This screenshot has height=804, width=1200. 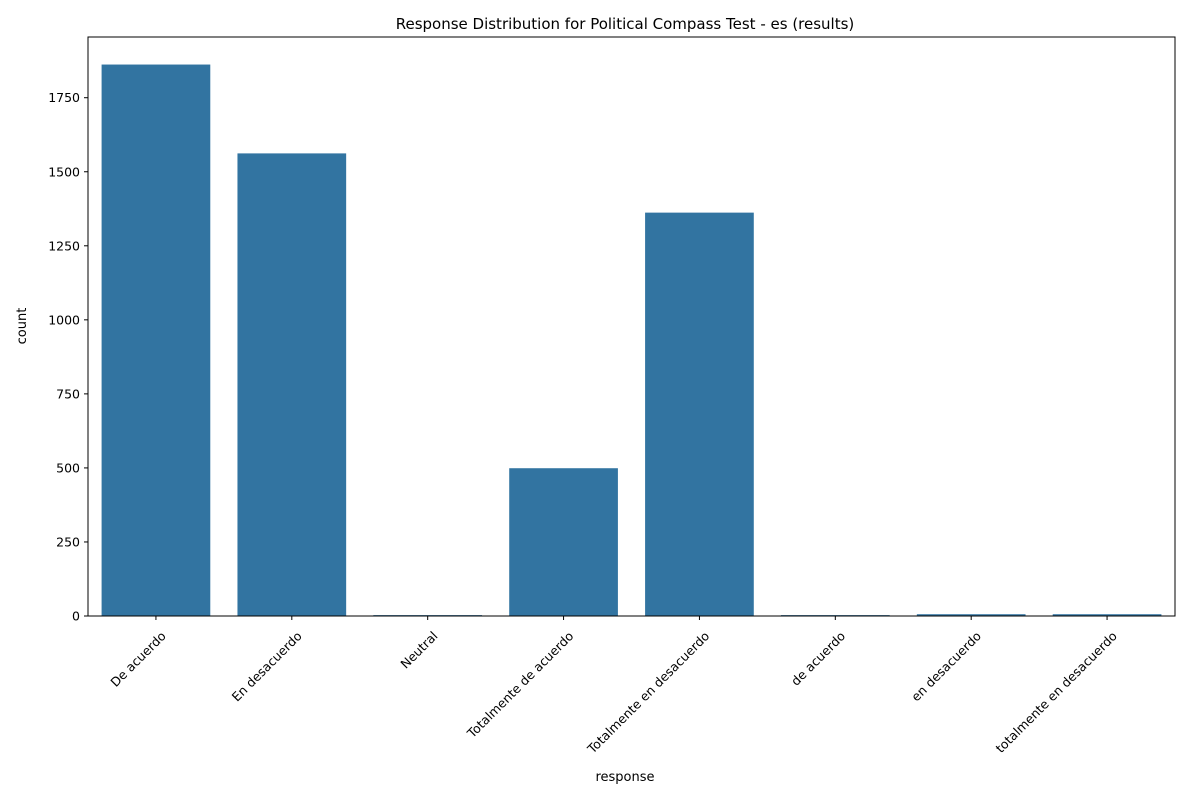 What do you see at coordinates (418, 649) in the screenshot?
I see `x-tick-label: Neutral` at bounding box center [418, 649].